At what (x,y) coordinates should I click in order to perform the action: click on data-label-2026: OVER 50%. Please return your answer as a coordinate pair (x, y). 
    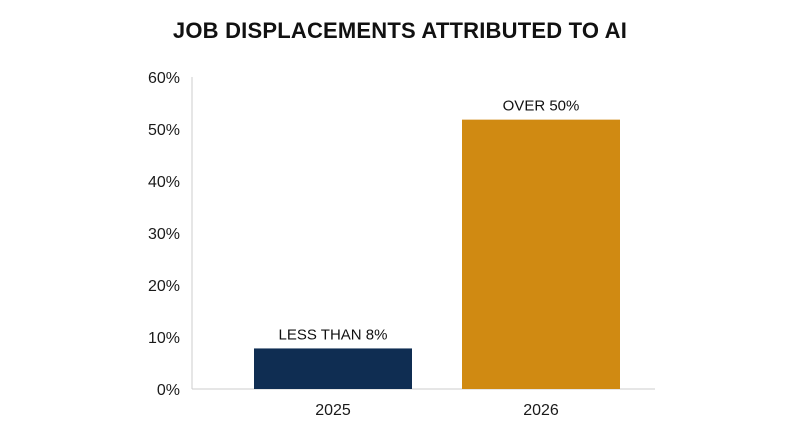
    Looking at the image, I should click on (541, 106).